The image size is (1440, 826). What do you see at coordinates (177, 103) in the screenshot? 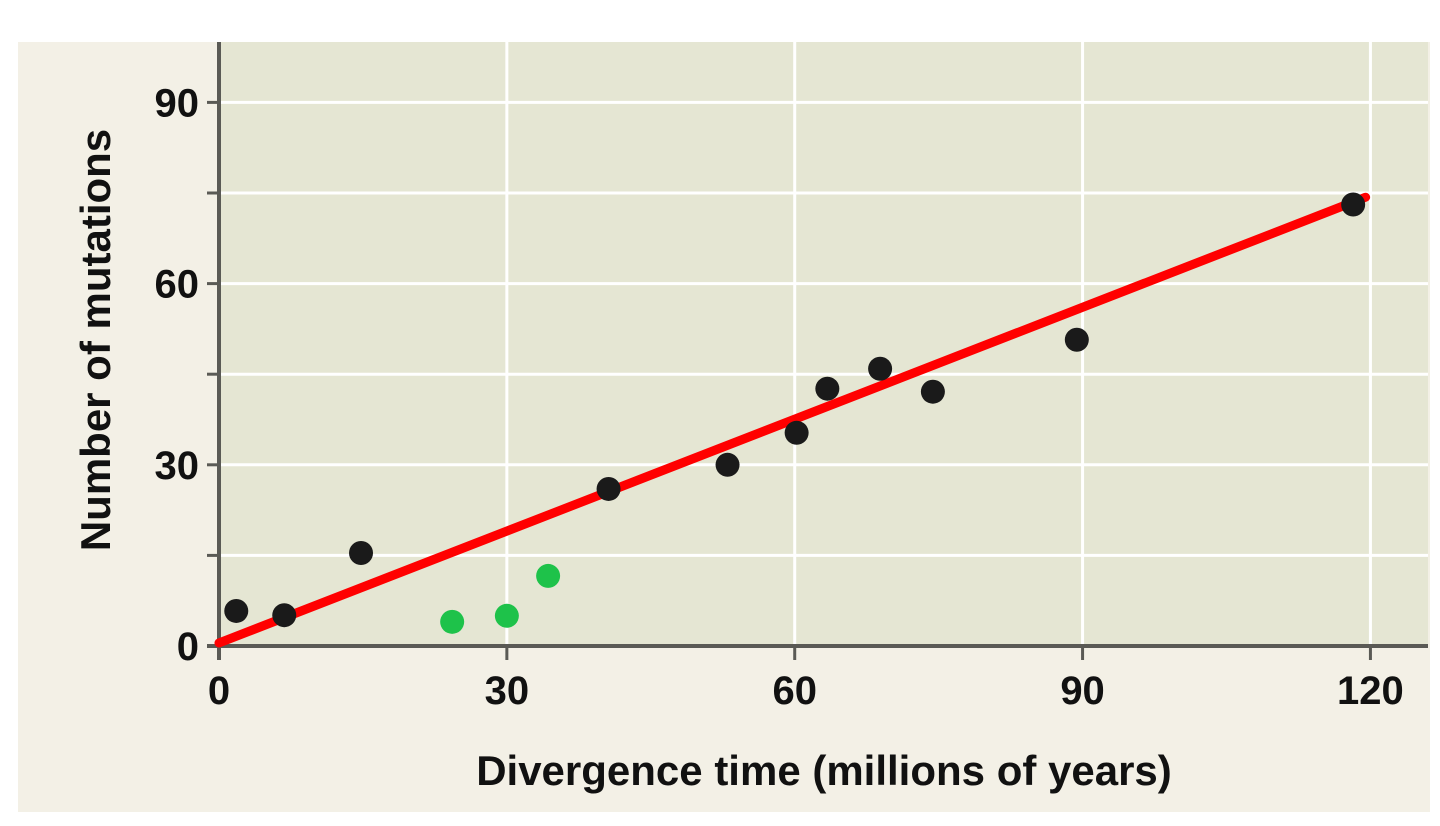
I see `y-tick-label: 90` at bounding box center [177, 103].